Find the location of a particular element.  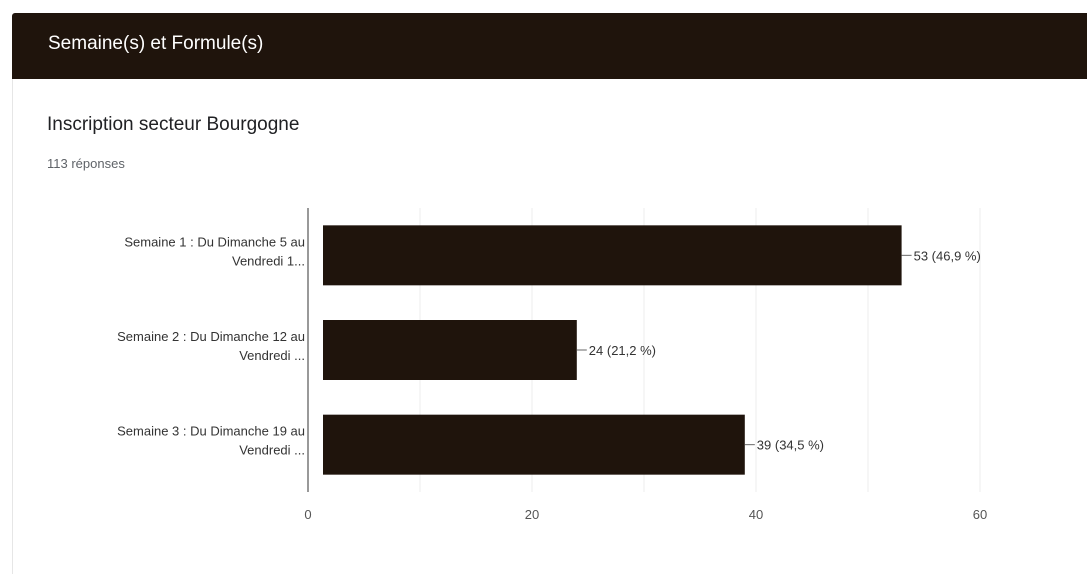

data-label: 39 (34,5 %) is located at coordinates (790, 445).